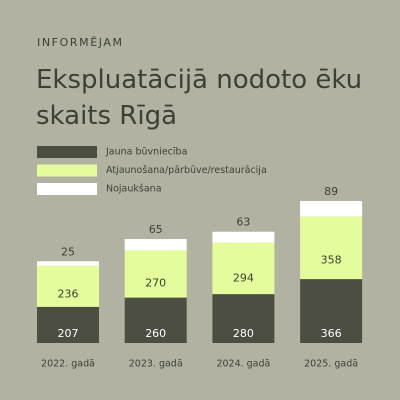 The height and width of the screenshot is (400, 400). What do you see at coordinates (199, 98) in the screenshot?
I see `chart-title: Ekspluatācijā nodoto ēku skaits Rīgā` at bounding box center [199, 98].